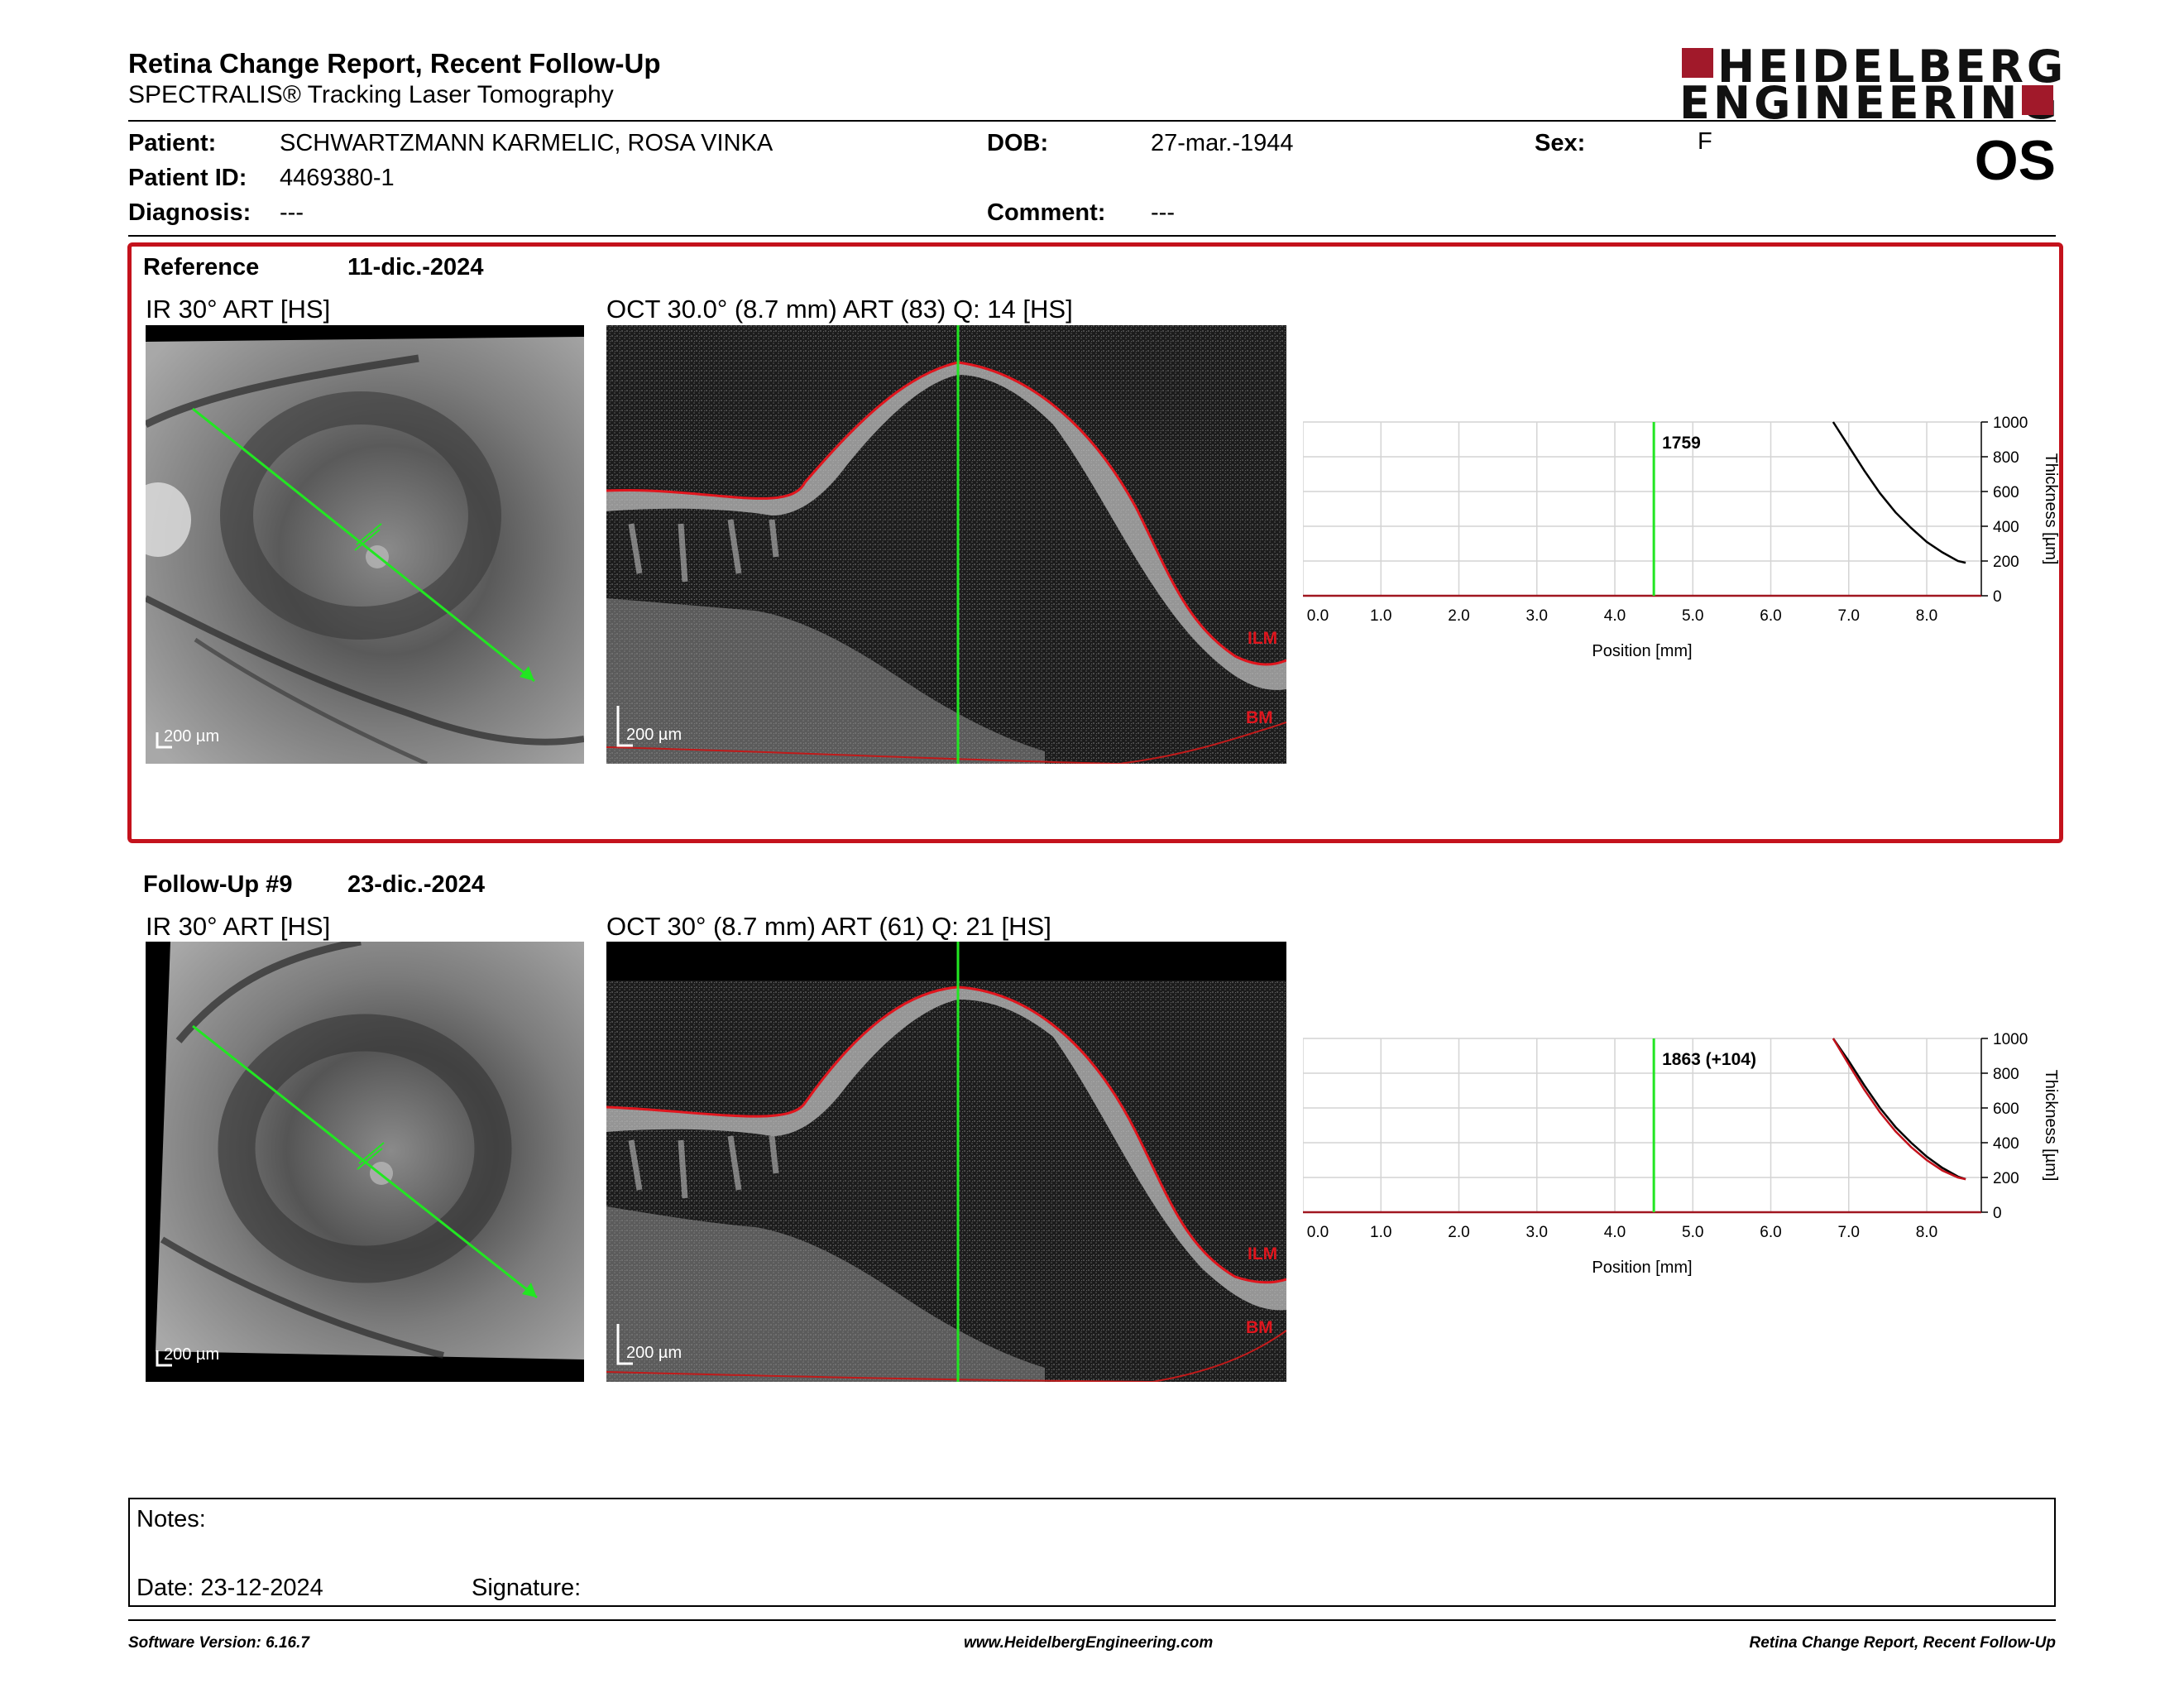 The image size is (2184, 1688). I want to click on followup-ilm-label: ILM, so click(1263, 1254).